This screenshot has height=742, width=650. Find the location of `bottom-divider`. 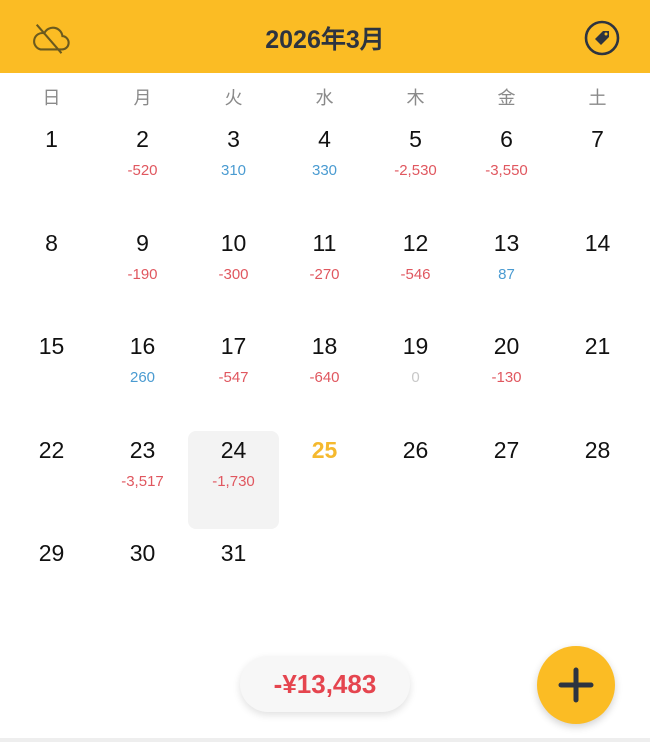

bottom-divider is located at coordinates (325, 740).